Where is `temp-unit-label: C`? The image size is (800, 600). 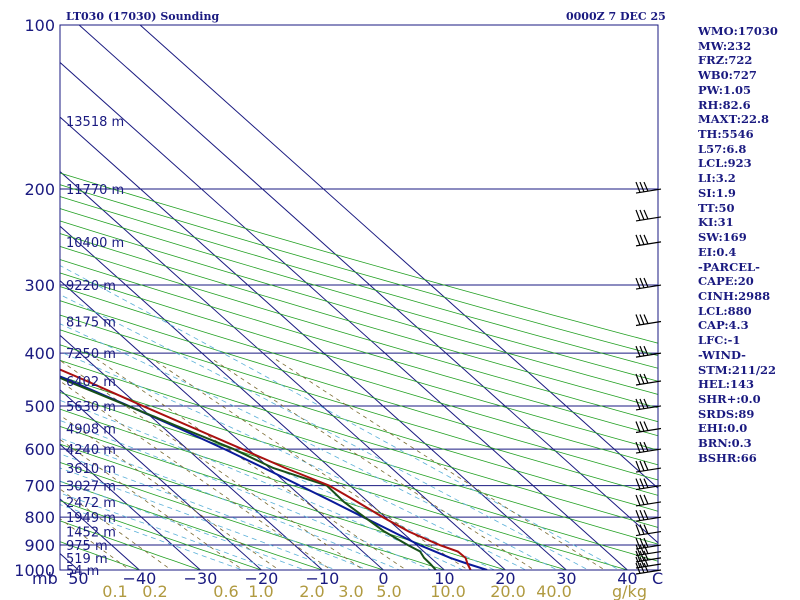 temp-unit-label: C is located at coordinates (657, 578).